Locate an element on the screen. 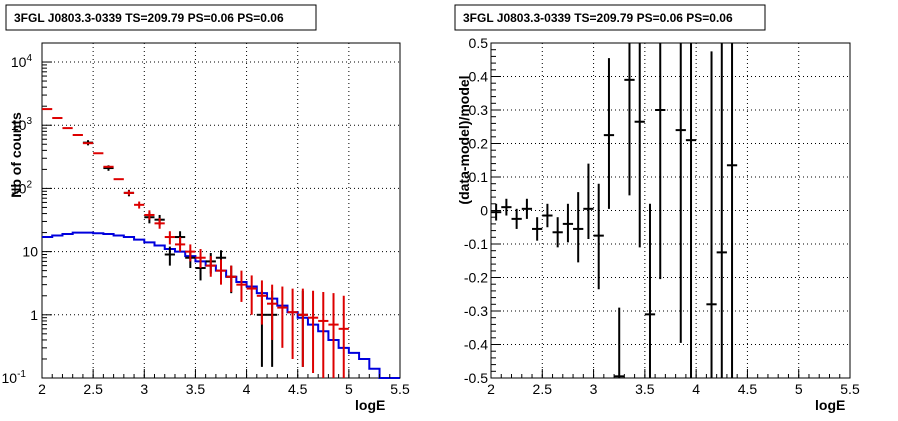  counts-x-tick-label: 5.5 is located at coordinates (400, 389).